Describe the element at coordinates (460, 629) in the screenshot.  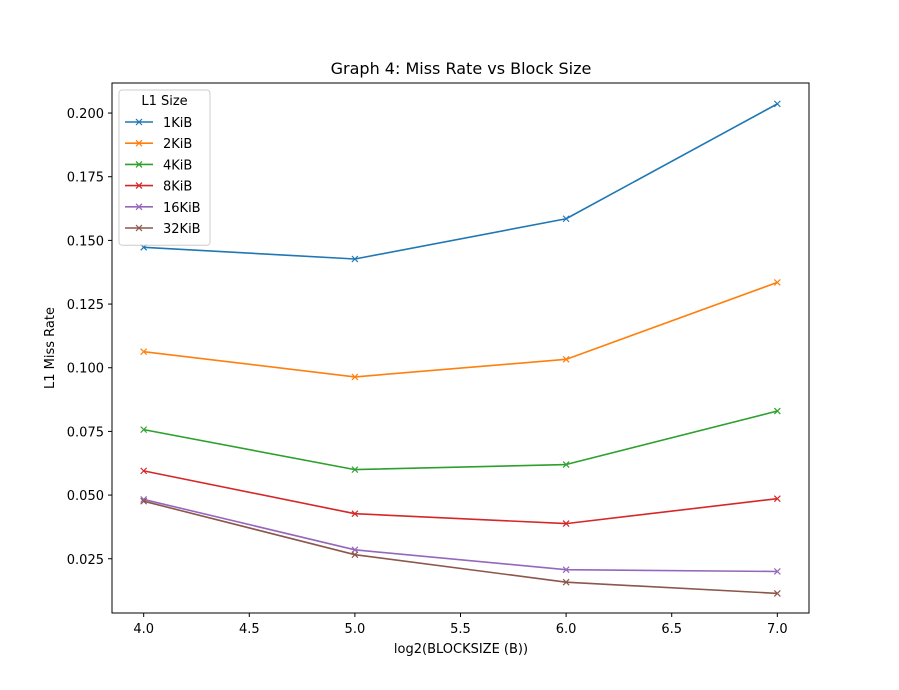
I see `x-tick-label: 5.5` at that location.